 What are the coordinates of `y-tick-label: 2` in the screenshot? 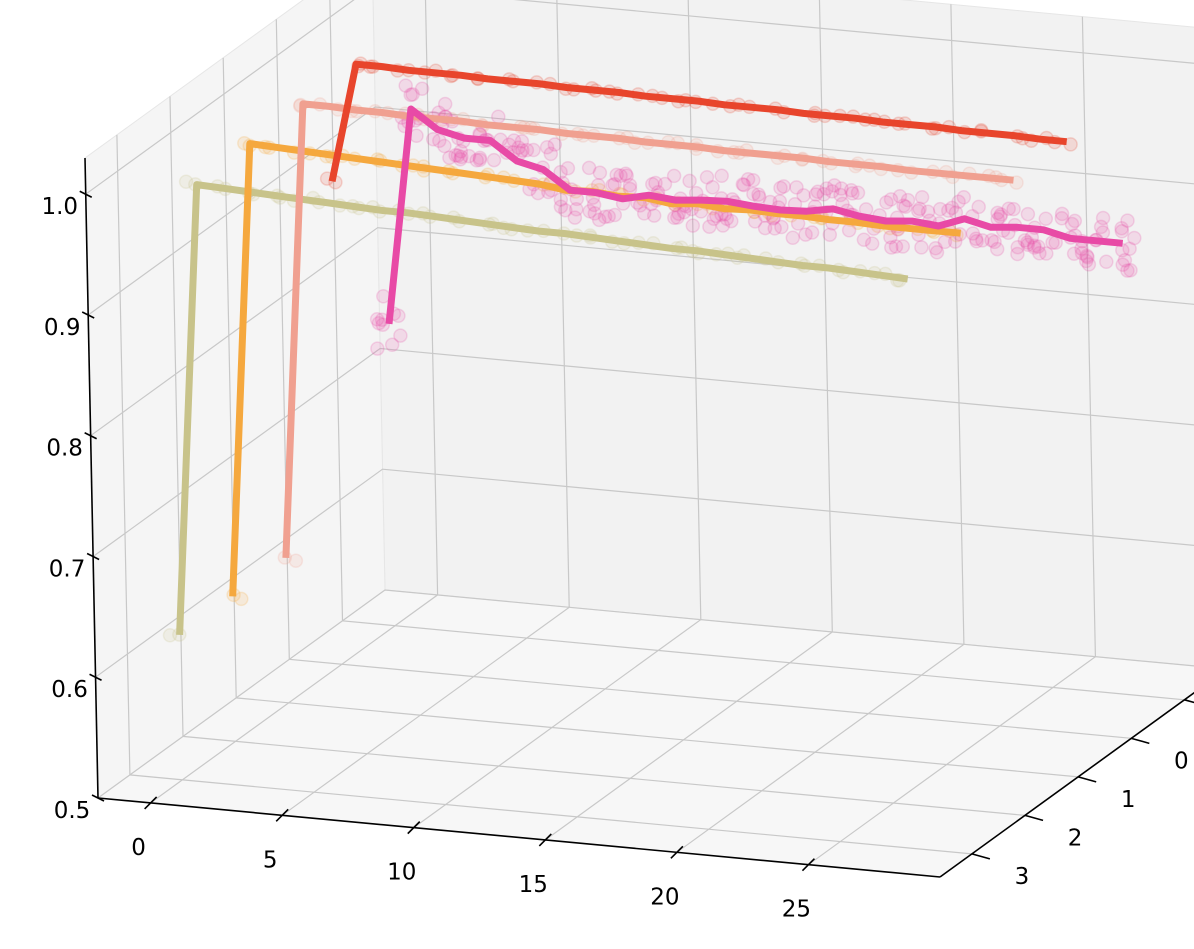 It's located at (1075, 838).